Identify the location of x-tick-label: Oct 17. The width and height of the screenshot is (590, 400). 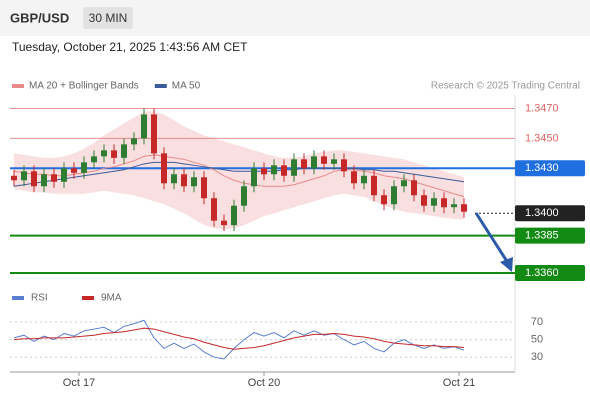
(79, 383).